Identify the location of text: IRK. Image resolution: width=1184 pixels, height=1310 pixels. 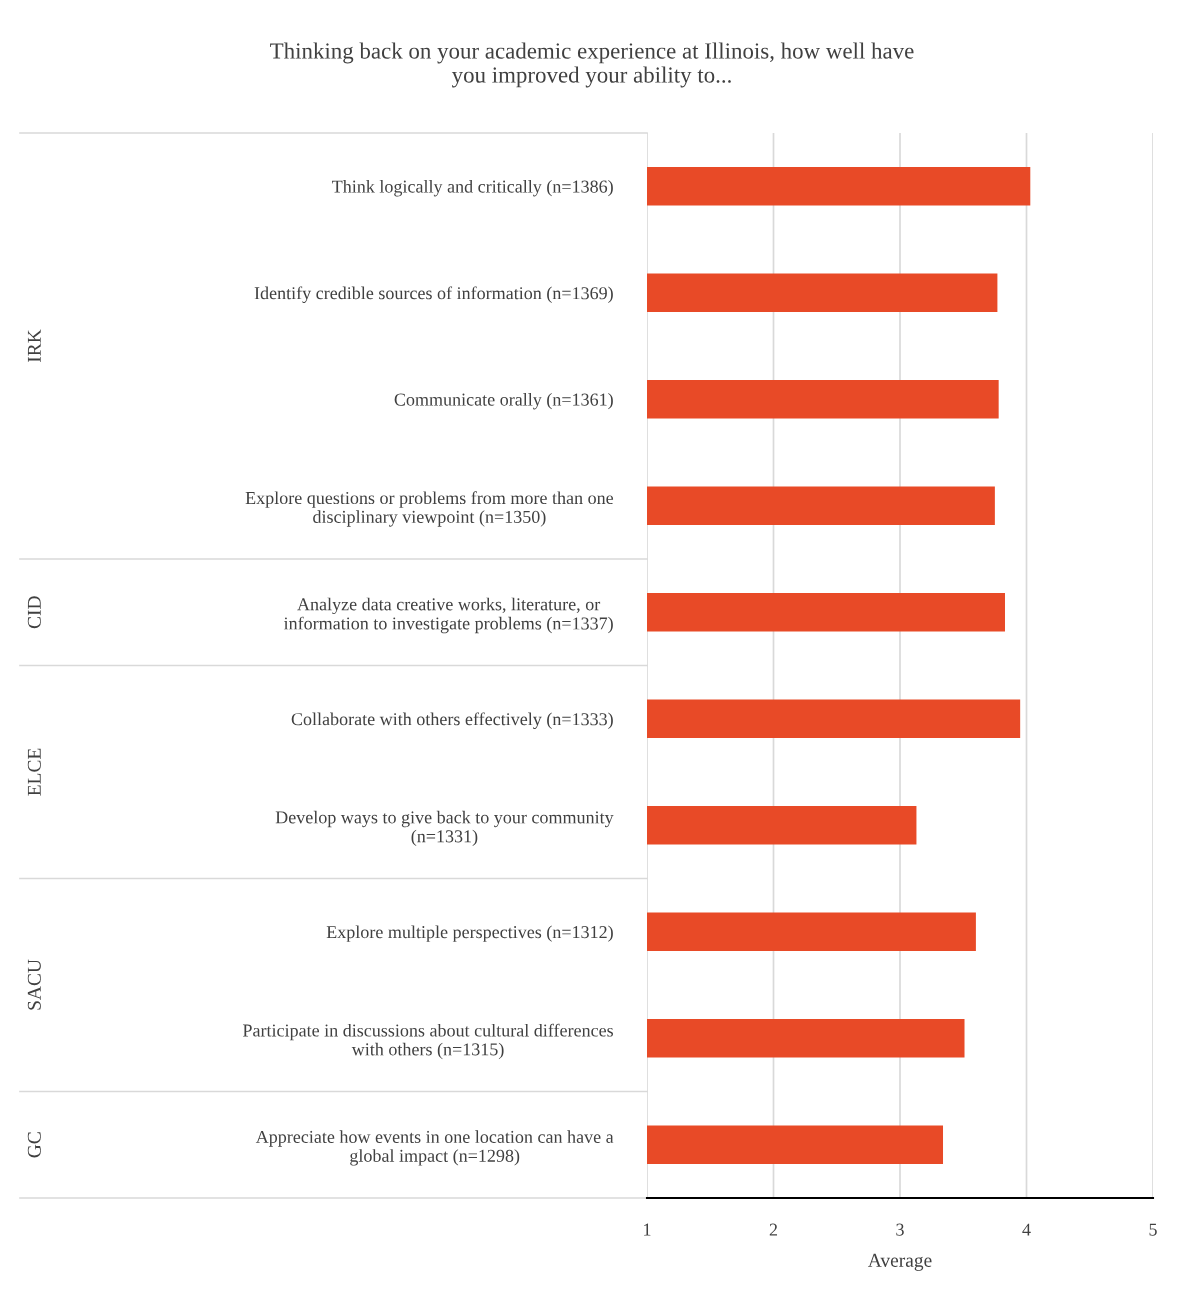
(34, 346).